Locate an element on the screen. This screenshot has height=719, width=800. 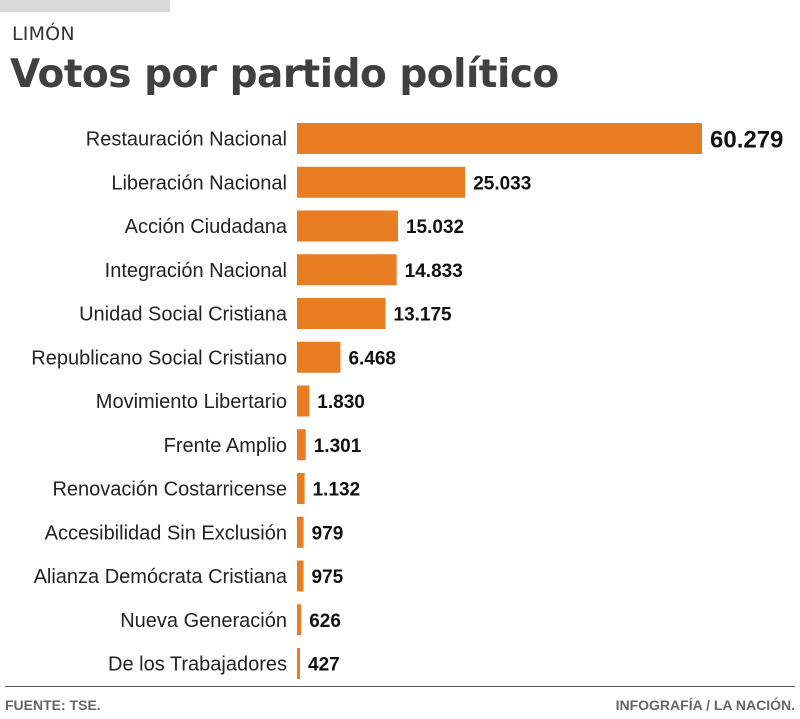
category-label: Acción Ciudadana is located at coordinates (206, 227).